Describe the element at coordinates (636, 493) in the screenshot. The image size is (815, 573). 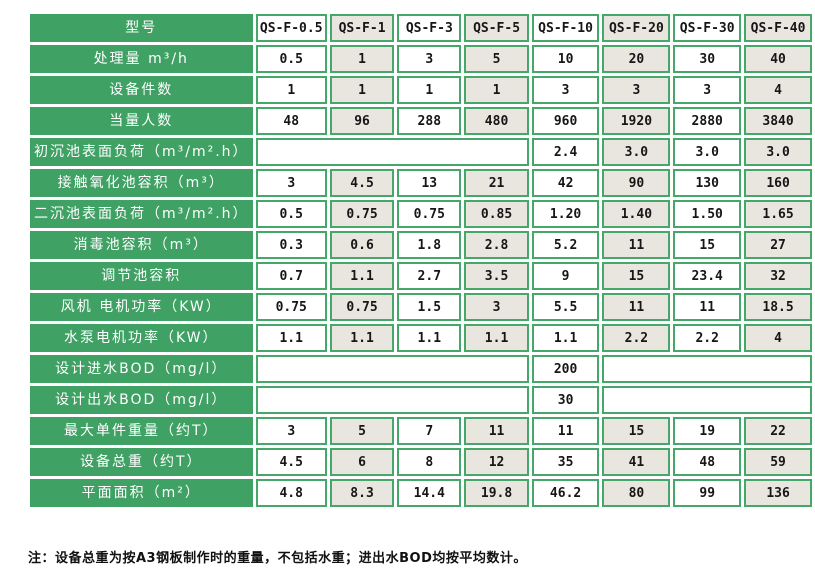
I see `value-cell: 80` at that location.